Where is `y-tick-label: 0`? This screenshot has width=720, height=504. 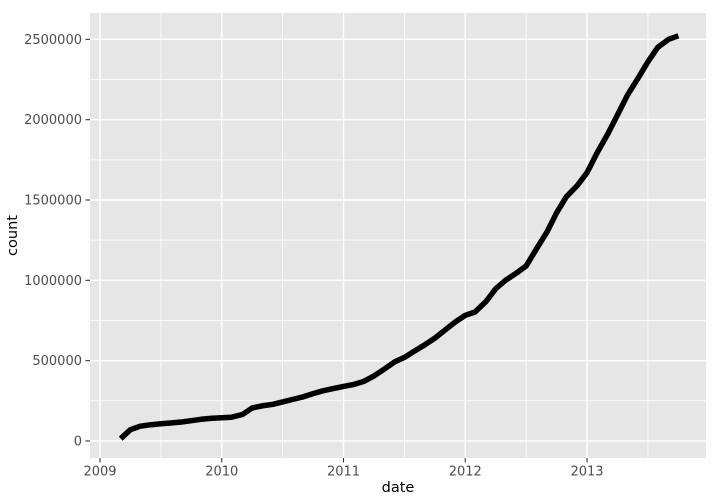 y-tick-label: 0 is located at coordinates (78, 441).